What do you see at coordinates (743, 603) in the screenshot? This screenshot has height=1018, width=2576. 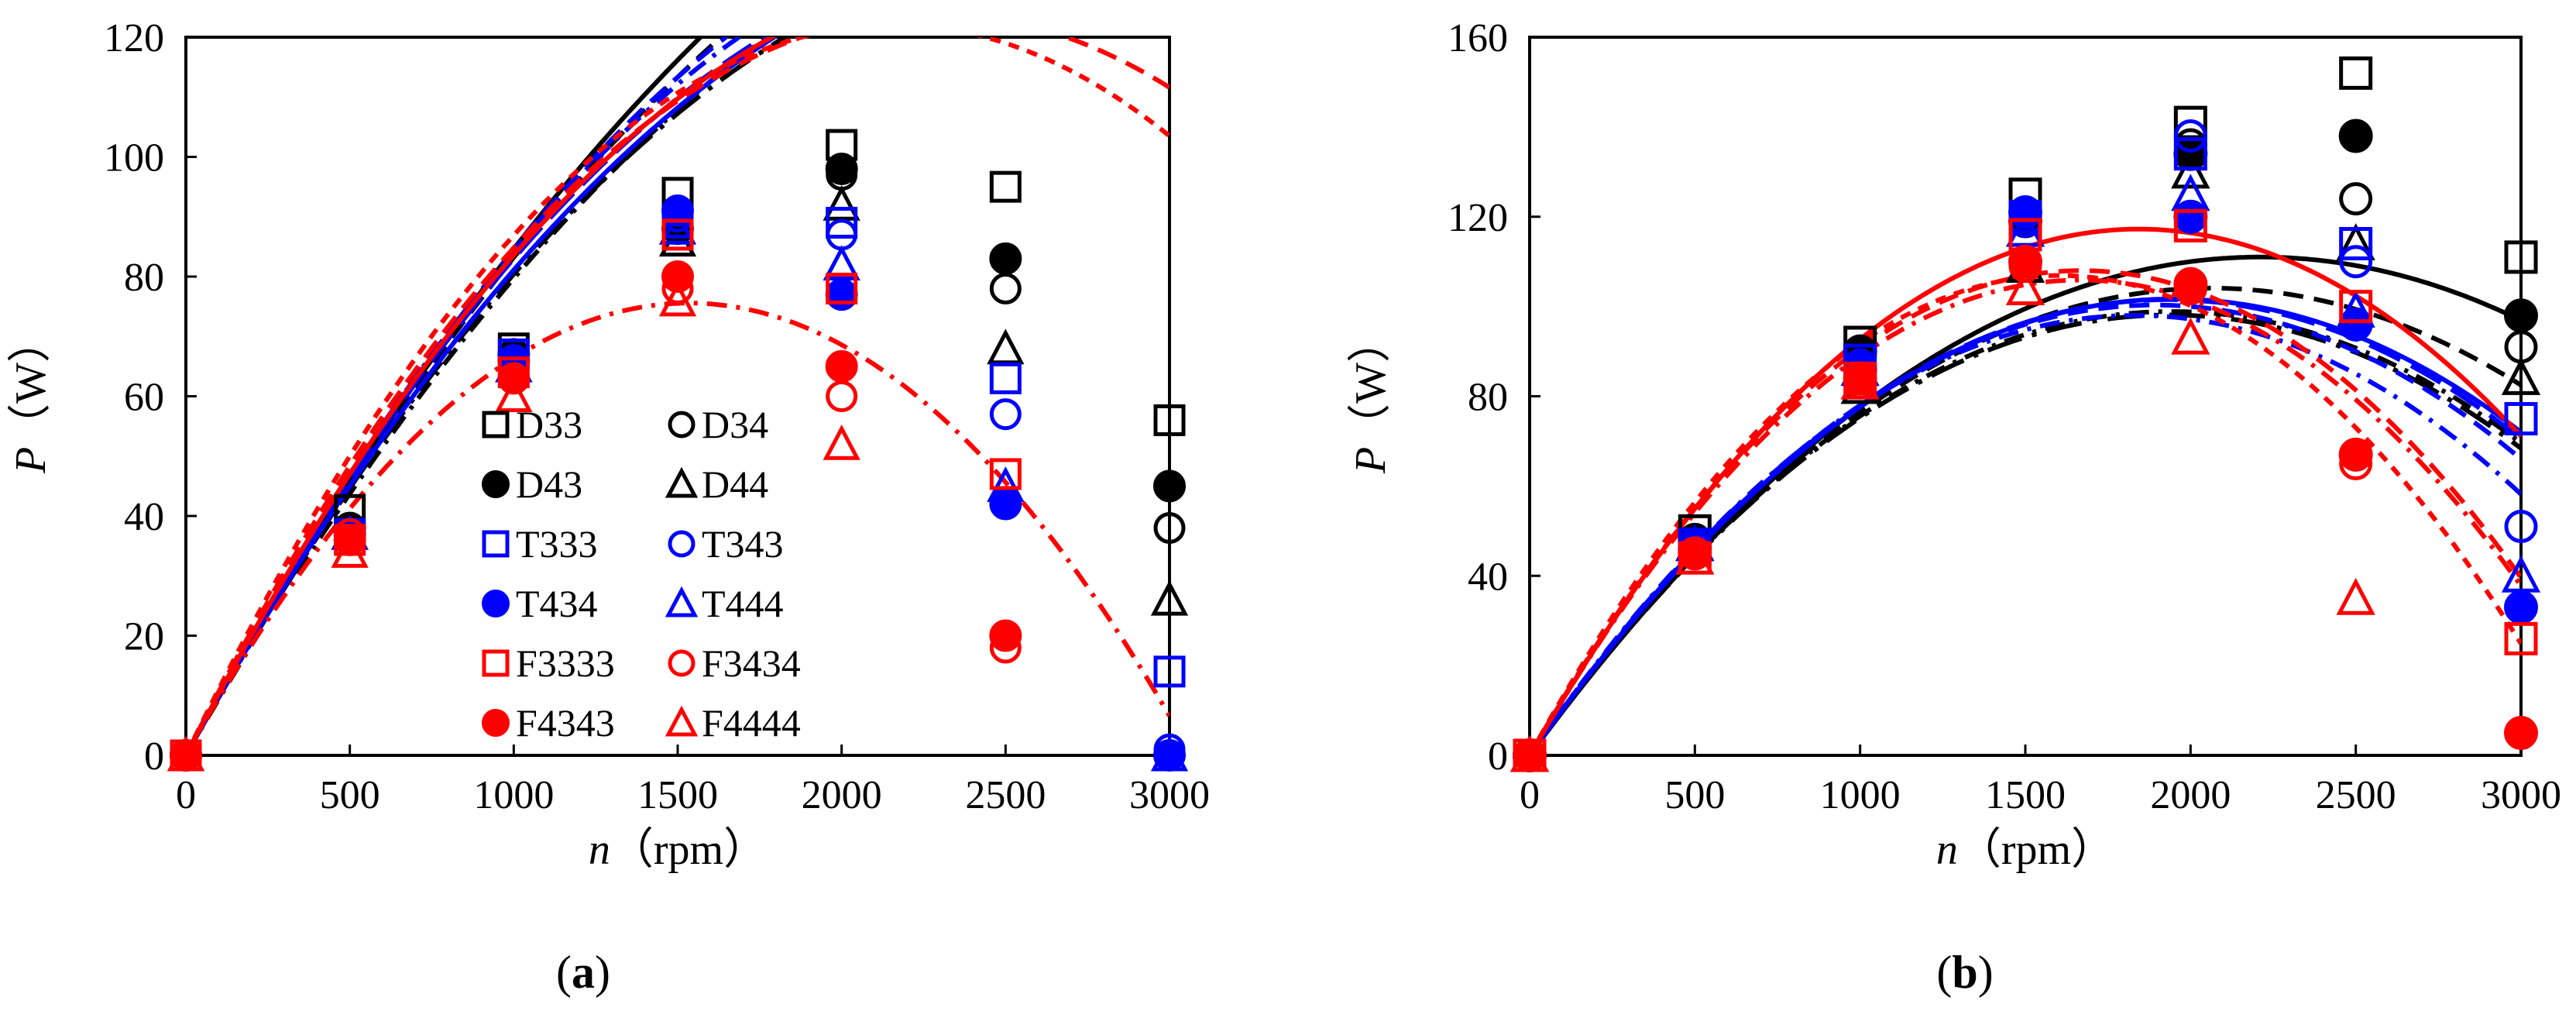 I see `legend-label-t444: T444` at bounding box center [743, 603].